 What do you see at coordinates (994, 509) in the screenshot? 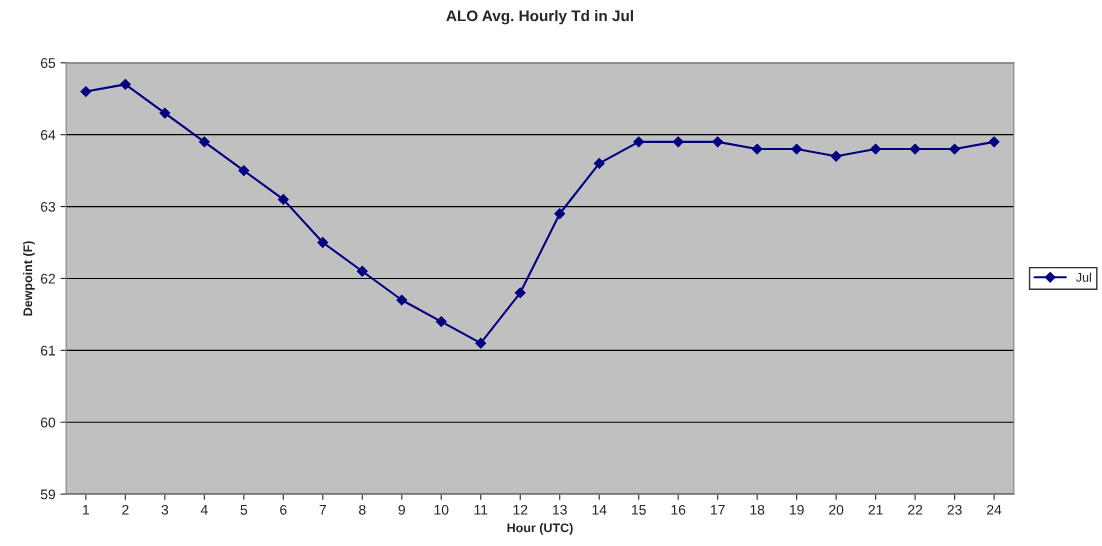
I see `x-tick-label: 24` at bounding box center [994, 509].